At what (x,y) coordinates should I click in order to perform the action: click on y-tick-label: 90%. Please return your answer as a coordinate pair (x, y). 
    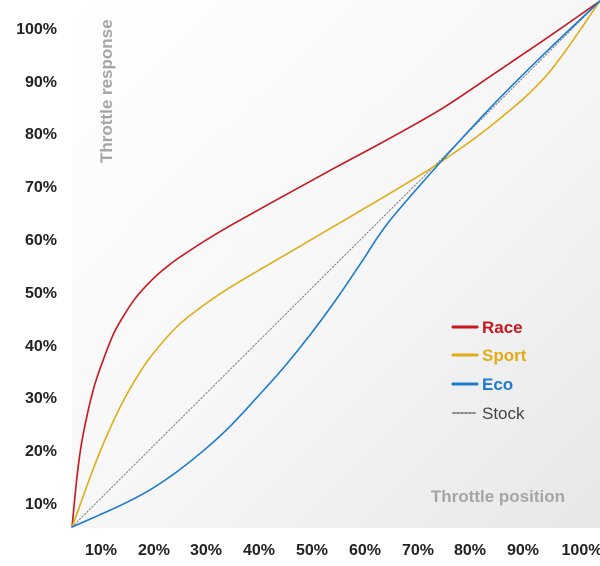
    Looking at the image, I should click on (41, 82).